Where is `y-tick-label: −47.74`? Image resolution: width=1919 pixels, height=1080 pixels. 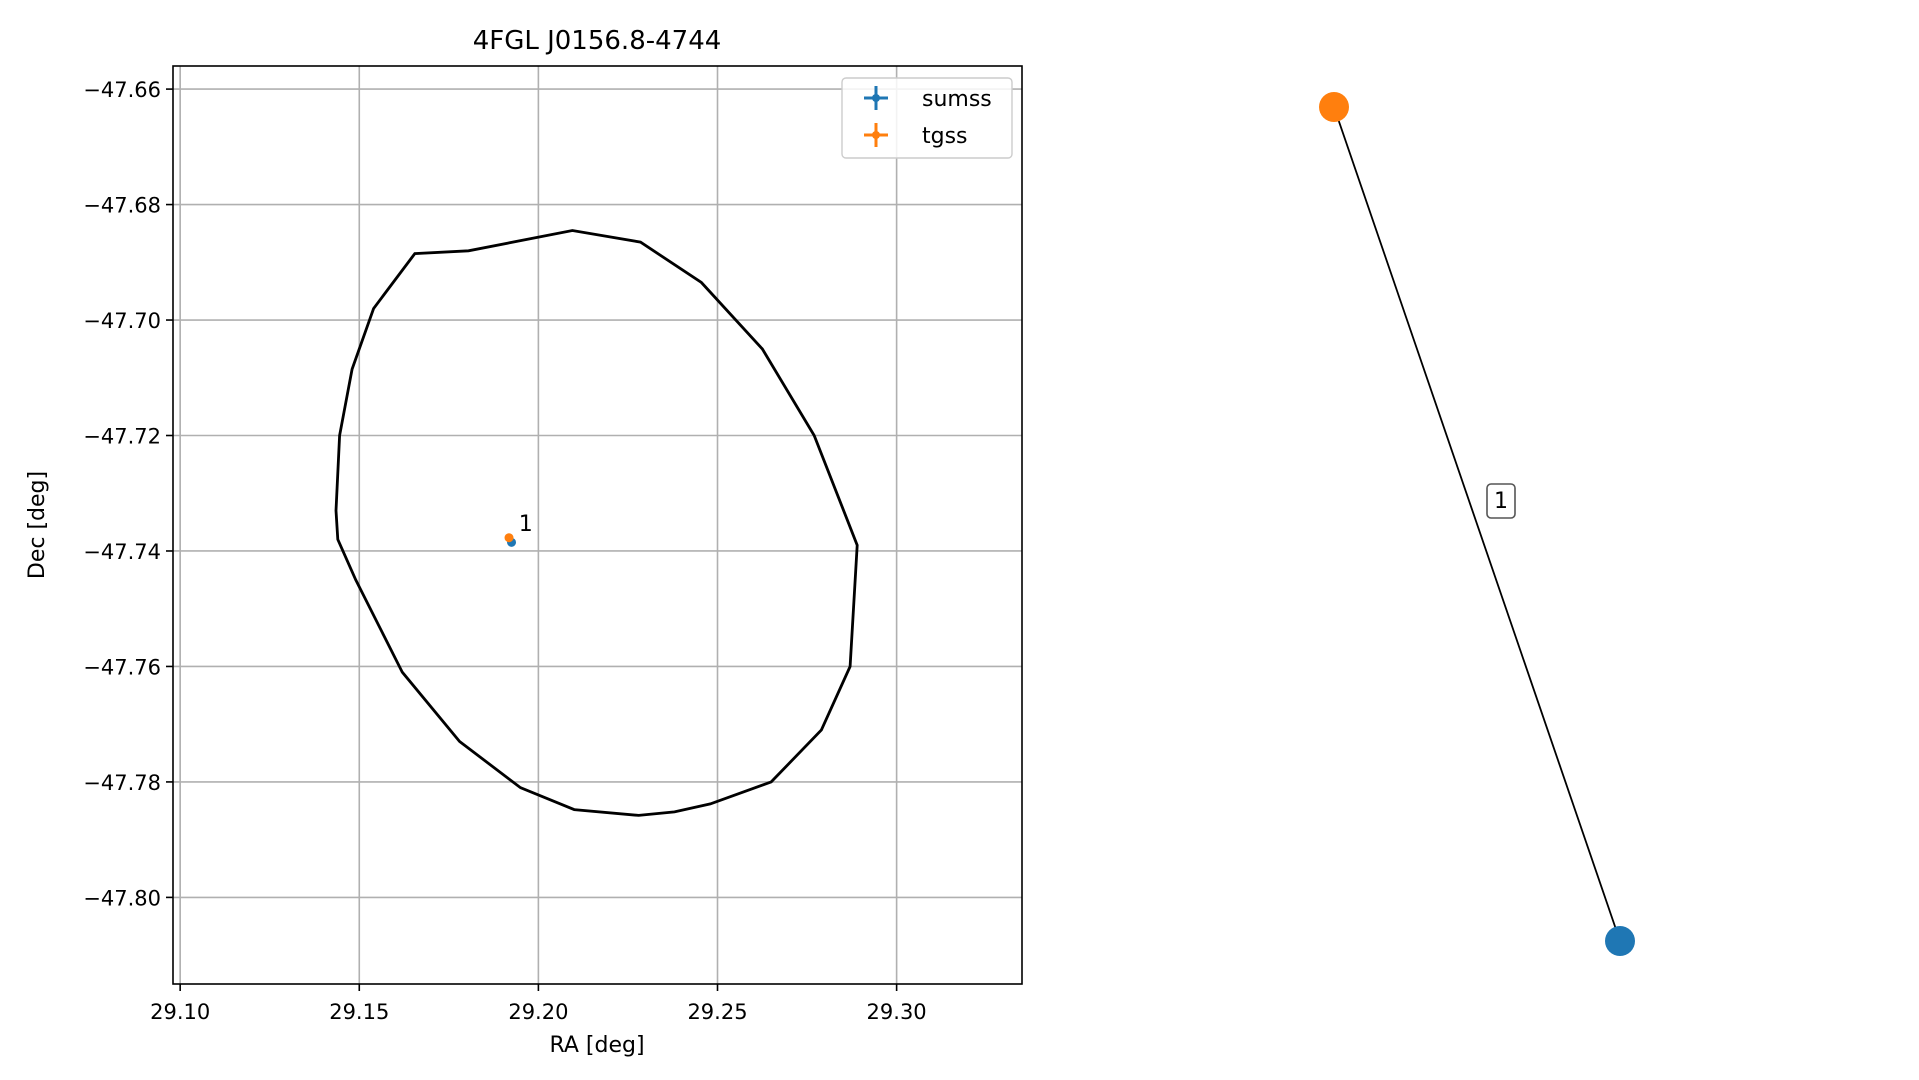
y-tick-label: −47.74 is located at coordinates (122, 552).